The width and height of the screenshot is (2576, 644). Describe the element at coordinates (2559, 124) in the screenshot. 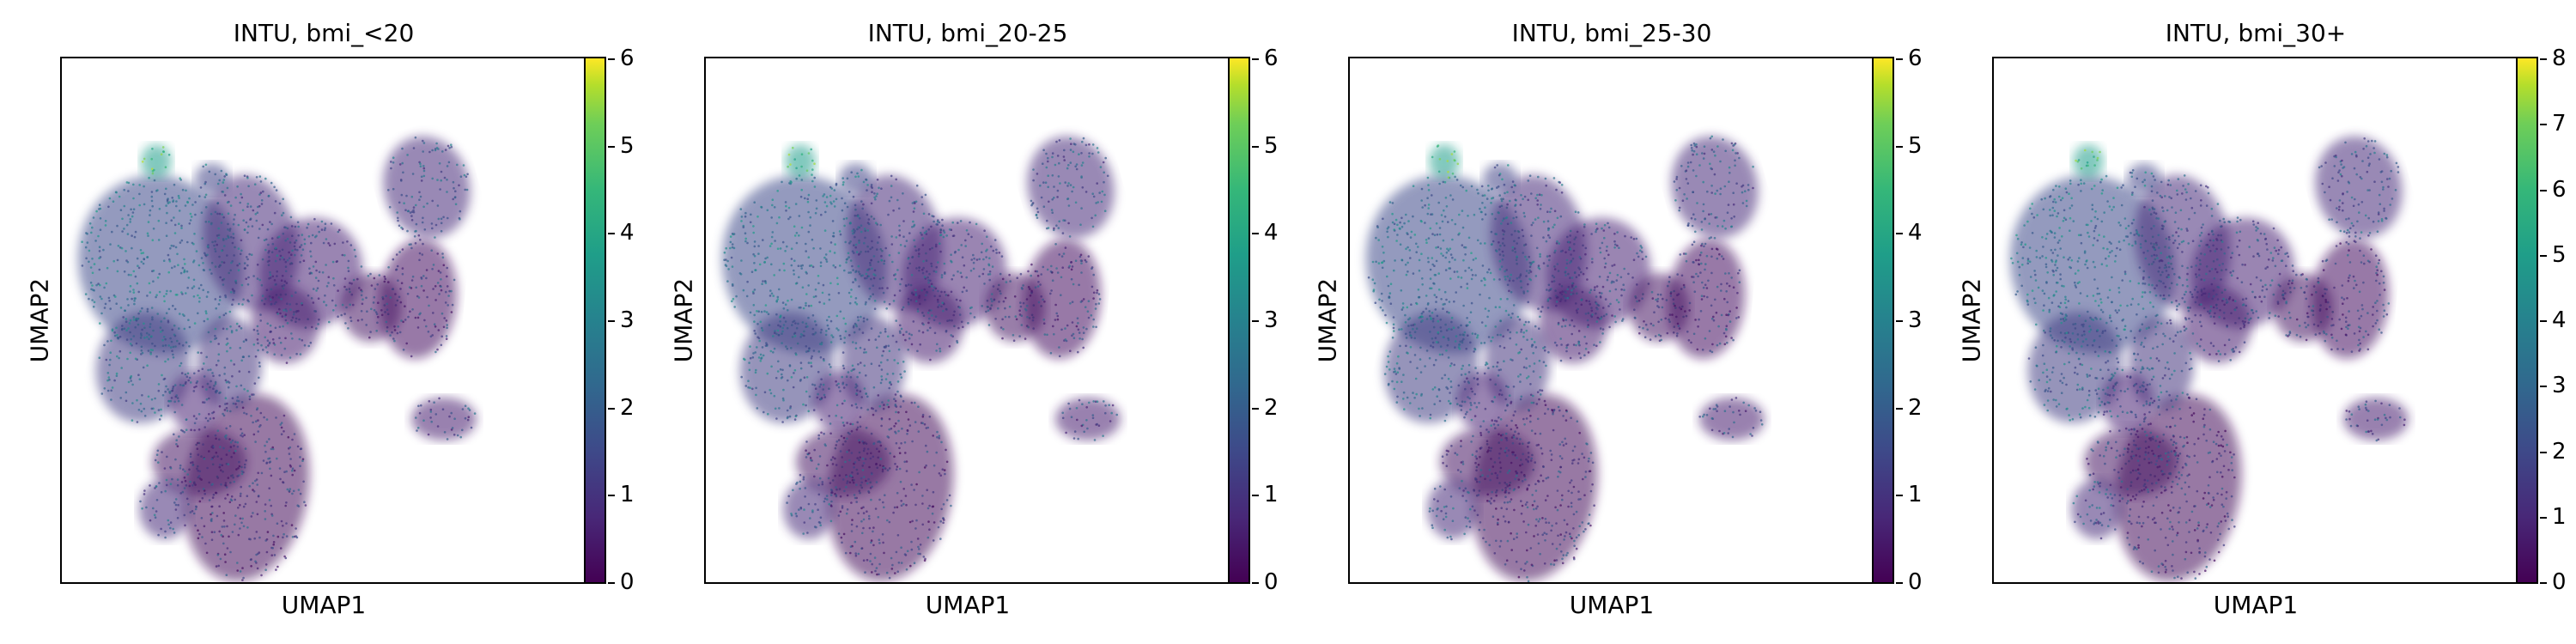

I see `colorbar-tick-label: 7` at that location.